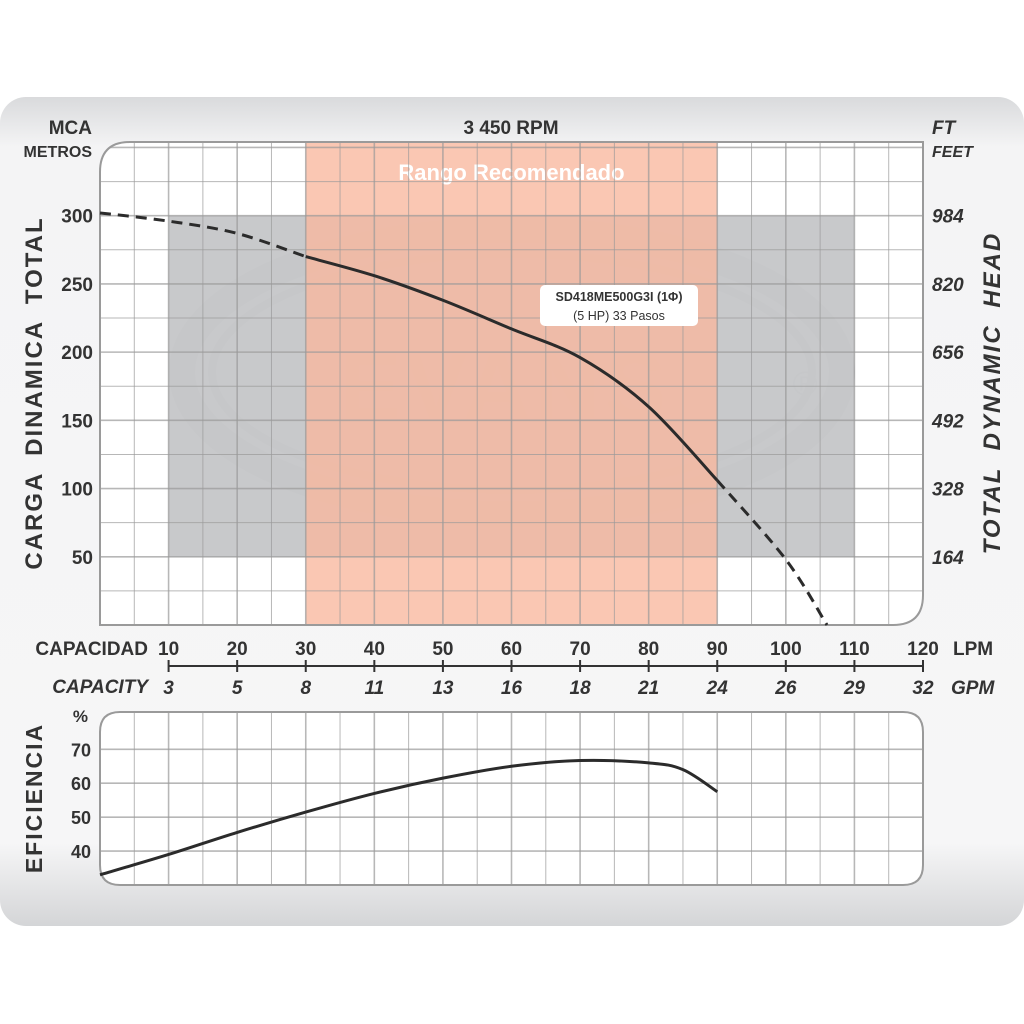  What do you see at coordinates (717, 649) in the screenshot?
I see `x-tick-label: 90` at bounding box center [717, 649].